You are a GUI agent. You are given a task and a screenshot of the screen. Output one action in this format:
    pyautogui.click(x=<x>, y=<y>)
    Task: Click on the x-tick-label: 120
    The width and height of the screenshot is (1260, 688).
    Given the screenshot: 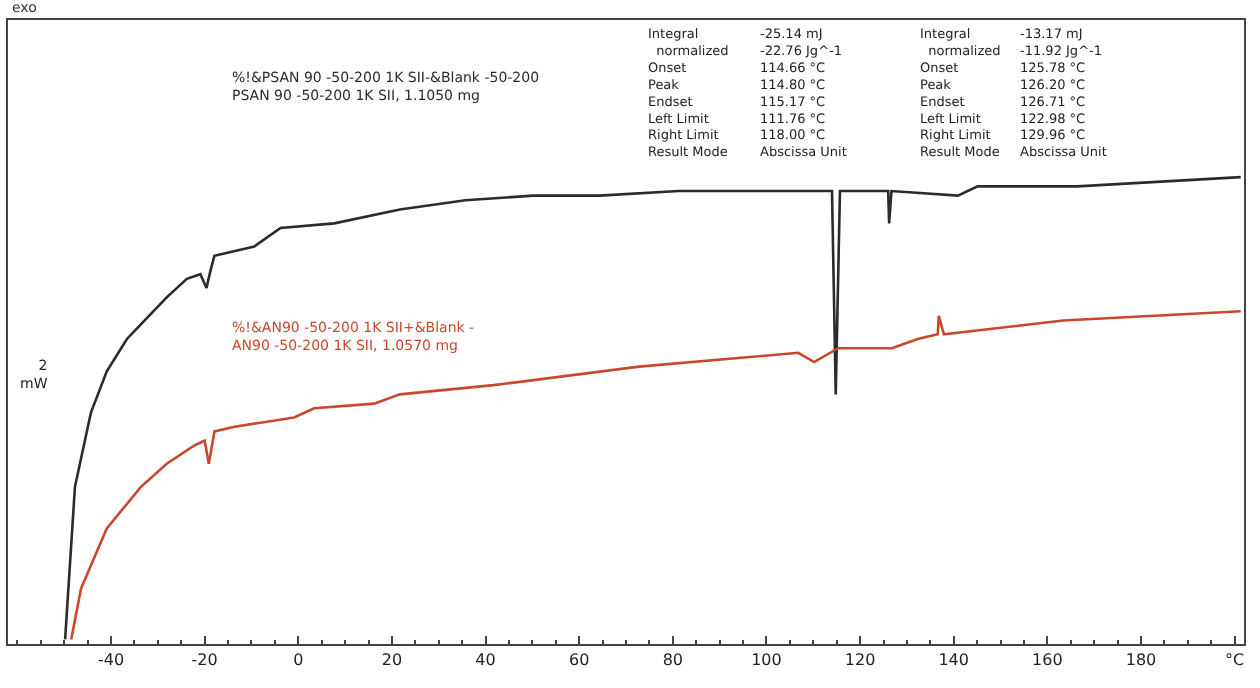 What is the action you would take?
    pyautogui.click(x=860, y=660)
    